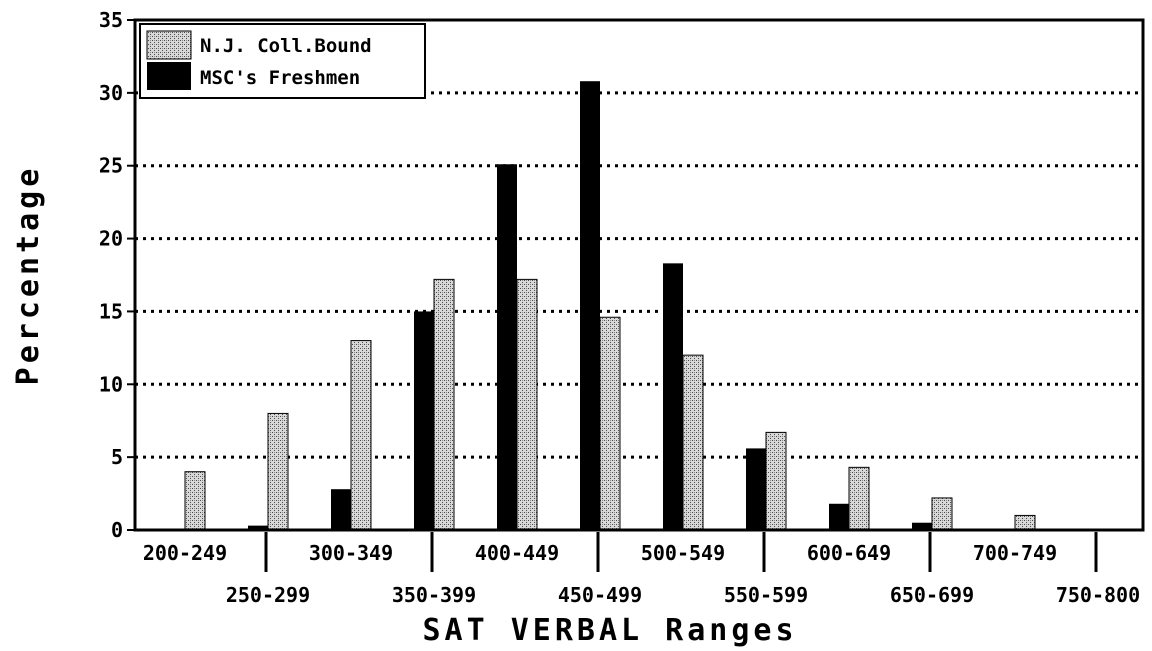  Describe the element at coordinates (117, 457) in the screenshot. I see `y-tick-label-5: 5` at that location.